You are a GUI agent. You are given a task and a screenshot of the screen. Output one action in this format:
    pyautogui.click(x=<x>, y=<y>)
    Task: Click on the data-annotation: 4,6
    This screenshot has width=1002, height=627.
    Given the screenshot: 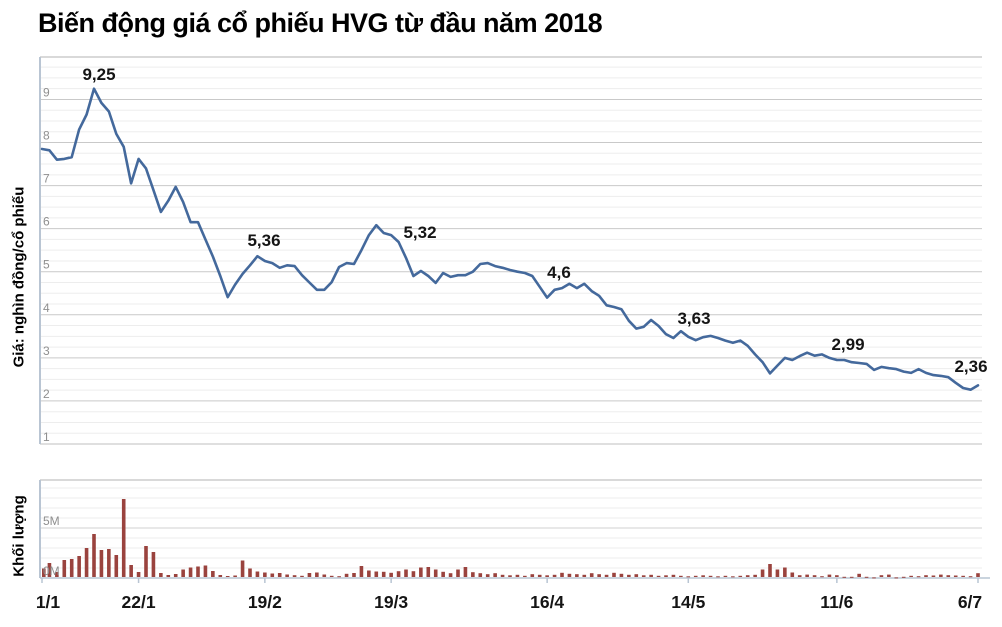 What is the action you would take?
    pyautogui.click(x=559, y=272)
    